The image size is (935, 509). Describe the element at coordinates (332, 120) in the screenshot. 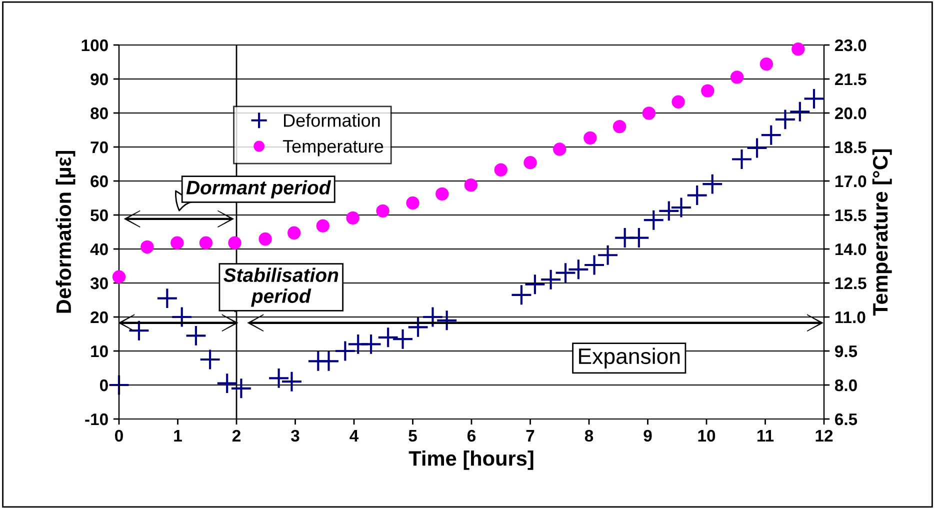

I see `legend-label: Deformation` at that location.